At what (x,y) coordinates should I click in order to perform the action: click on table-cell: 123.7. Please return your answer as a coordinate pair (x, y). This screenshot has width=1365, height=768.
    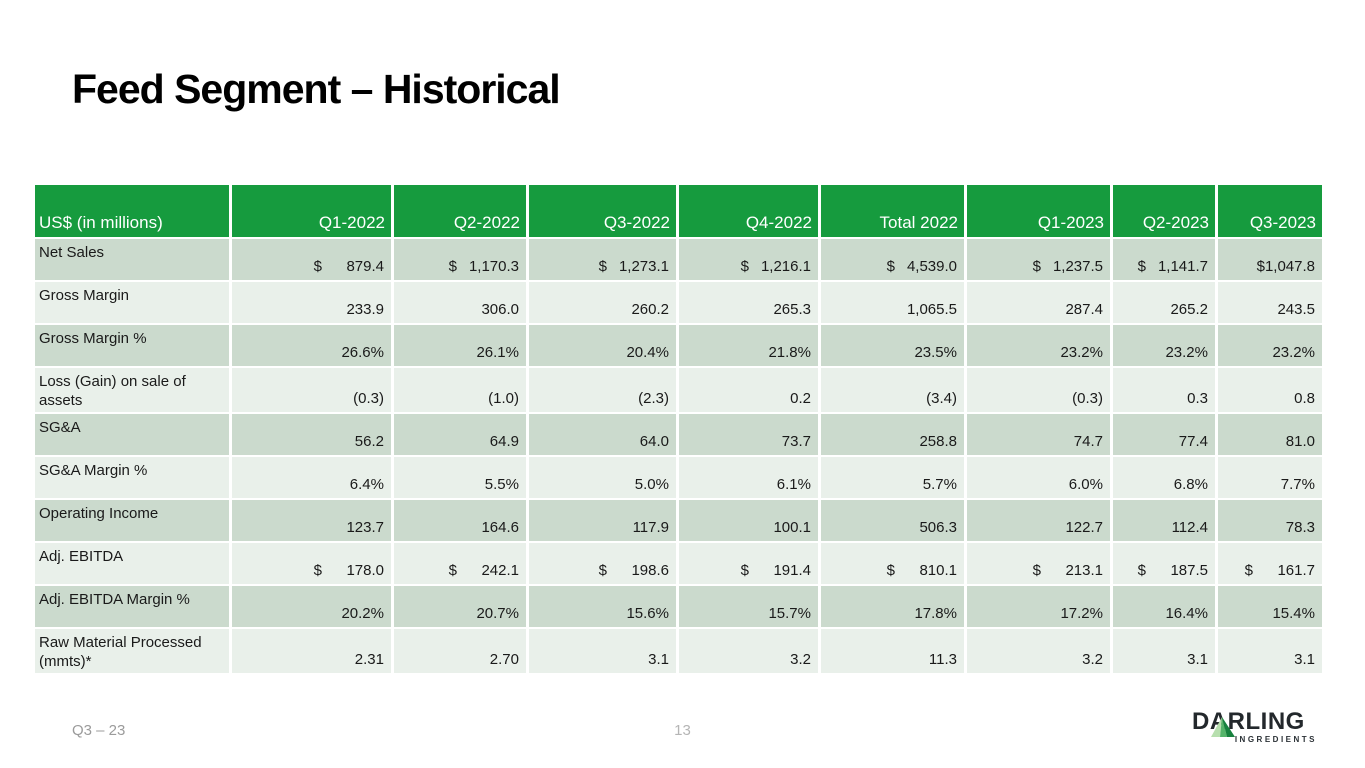
    Looking at the image, I should click on (313, 520).